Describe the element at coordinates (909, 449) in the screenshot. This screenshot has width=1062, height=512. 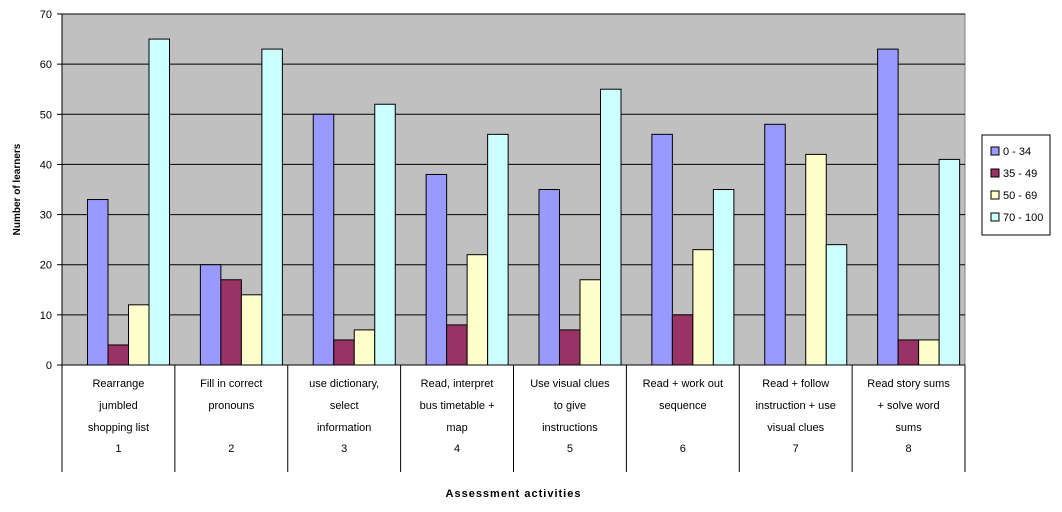
I see `x-category-number: 8` at that location.